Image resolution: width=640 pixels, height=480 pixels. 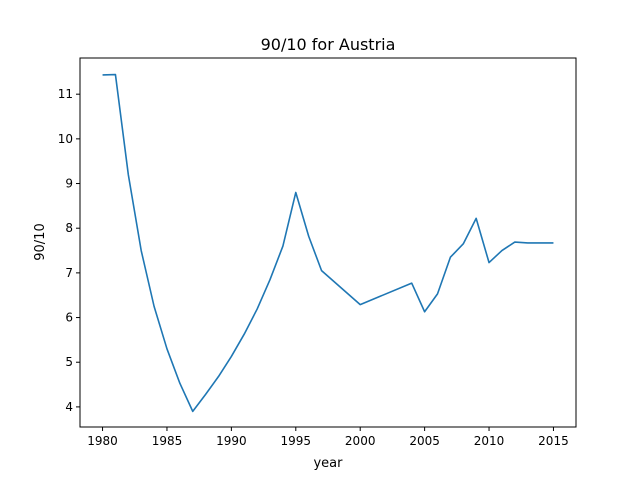 What do you see at coordinates (65, 94) in the screenshot?
I see `y-tick-label: 11` at bounding box center [65, 94].